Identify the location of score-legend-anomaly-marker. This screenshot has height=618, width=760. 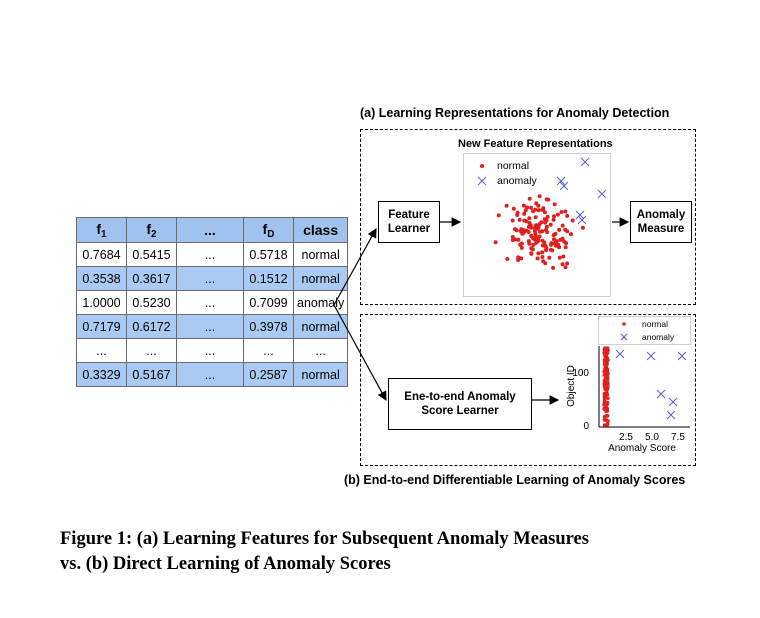
(624, 337).